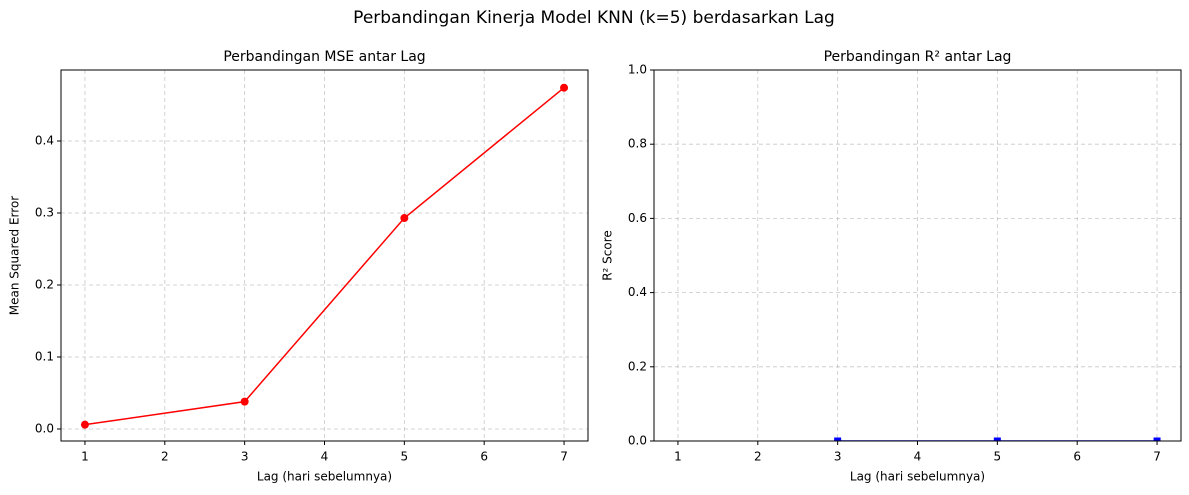 Image resolution: width=1189 pixels, height=495 pixels. I want to click on y-tick-label: 1.0, so click(637, 70).